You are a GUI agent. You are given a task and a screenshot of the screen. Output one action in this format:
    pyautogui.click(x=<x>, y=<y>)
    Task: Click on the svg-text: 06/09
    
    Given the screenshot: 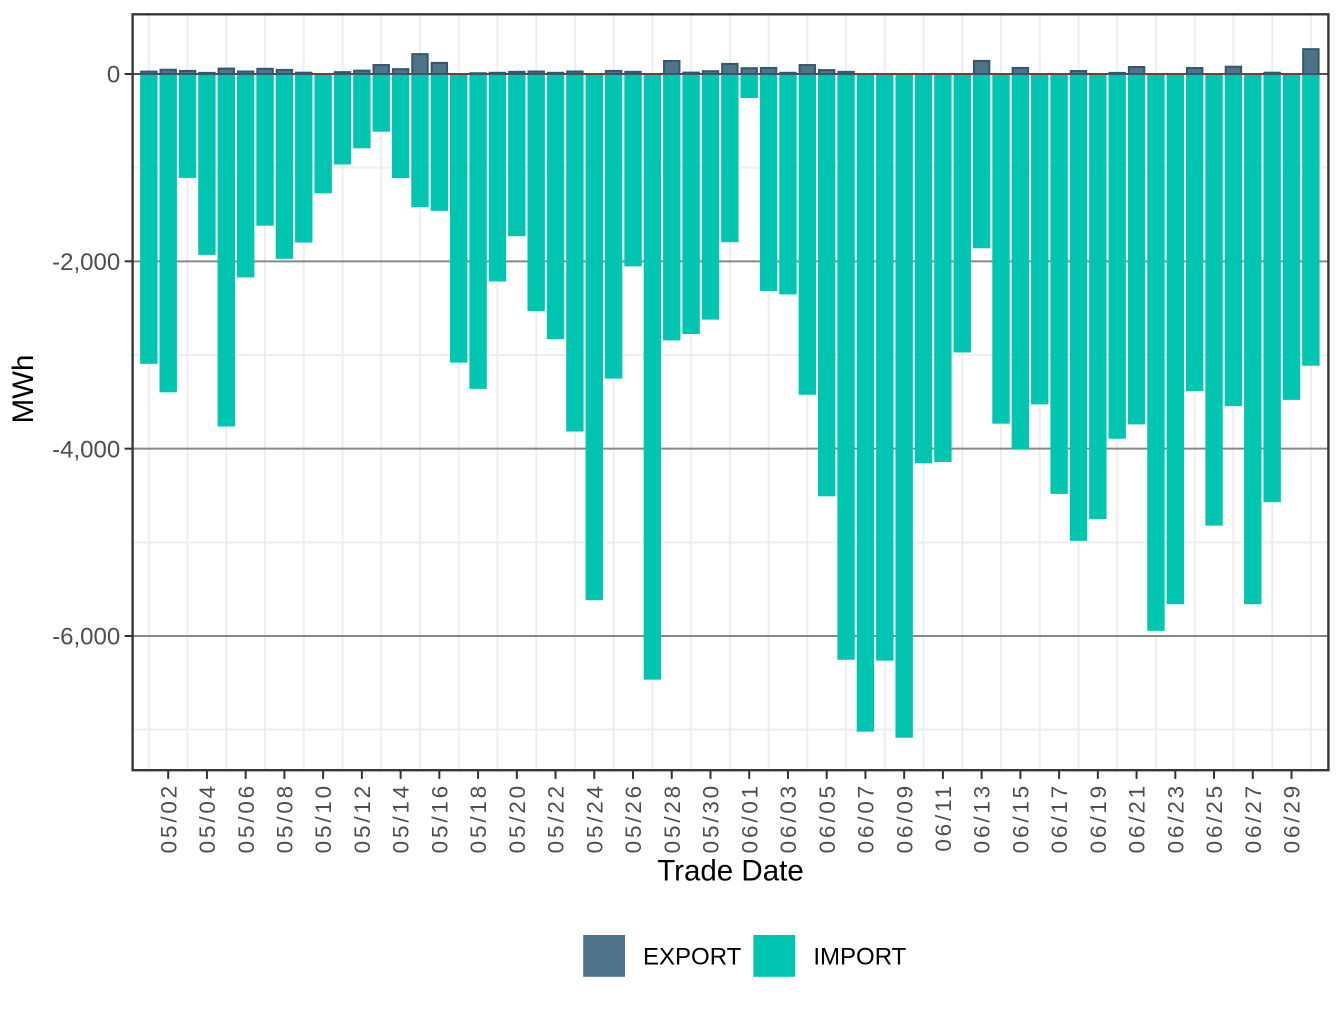 What is the action you would take?
    pyautogui.click(x=904, y=818)
    